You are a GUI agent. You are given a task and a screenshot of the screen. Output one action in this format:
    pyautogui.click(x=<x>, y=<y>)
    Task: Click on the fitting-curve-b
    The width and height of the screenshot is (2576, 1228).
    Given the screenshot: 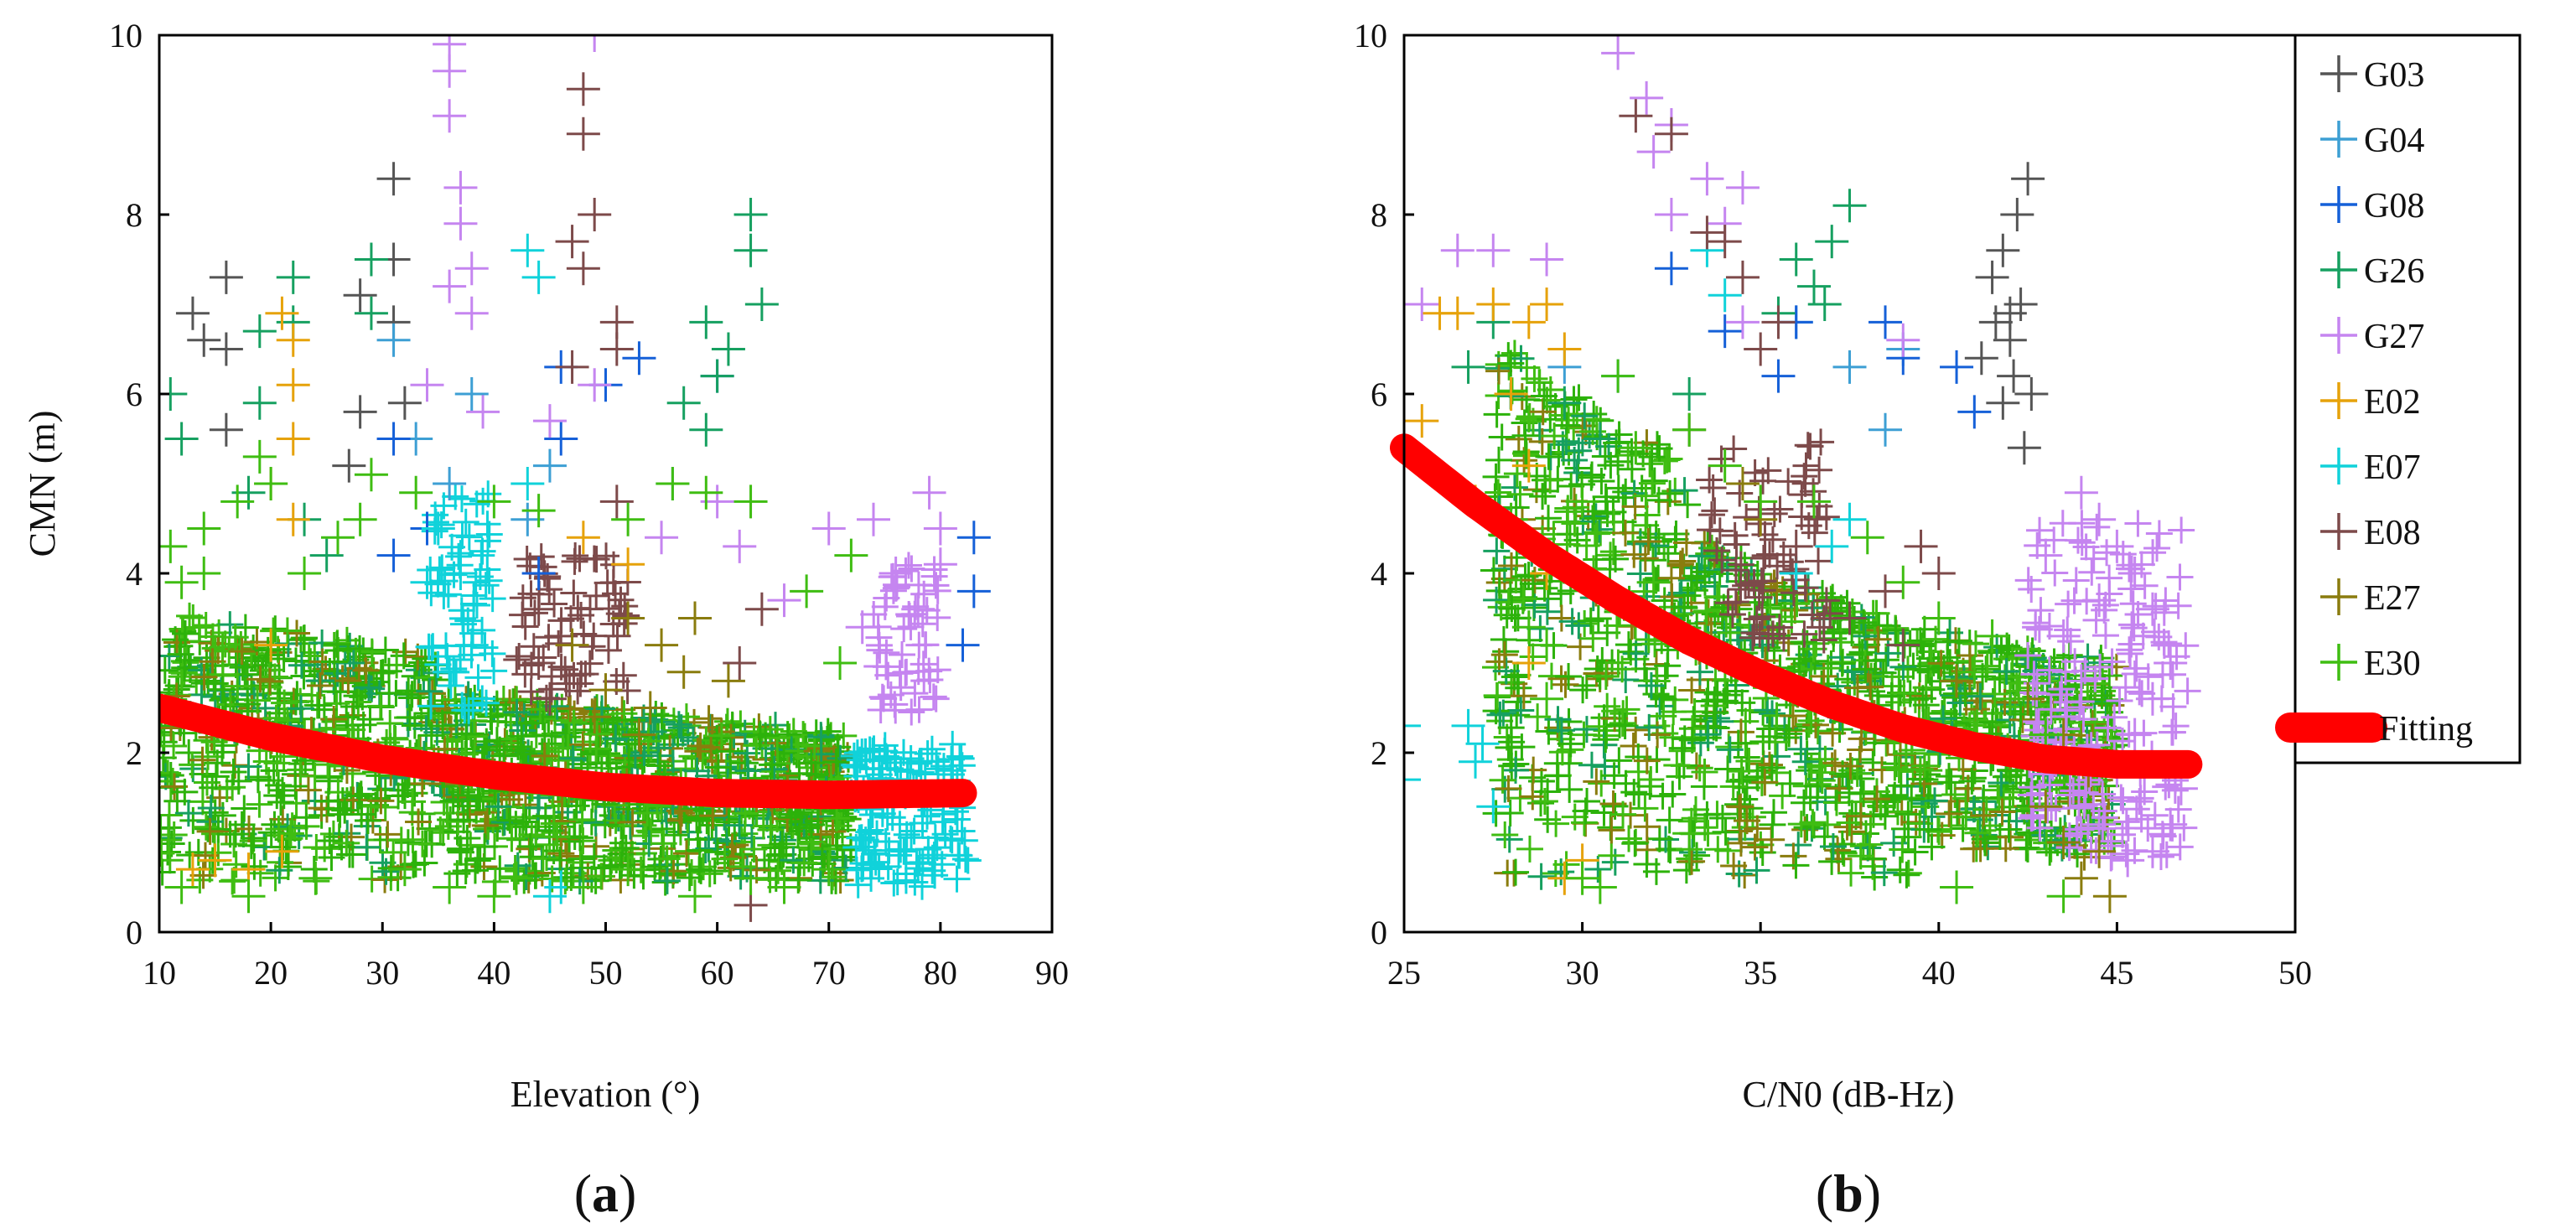 What is the action you would take?
    pyautogui.click(x=1796, y=606)
    